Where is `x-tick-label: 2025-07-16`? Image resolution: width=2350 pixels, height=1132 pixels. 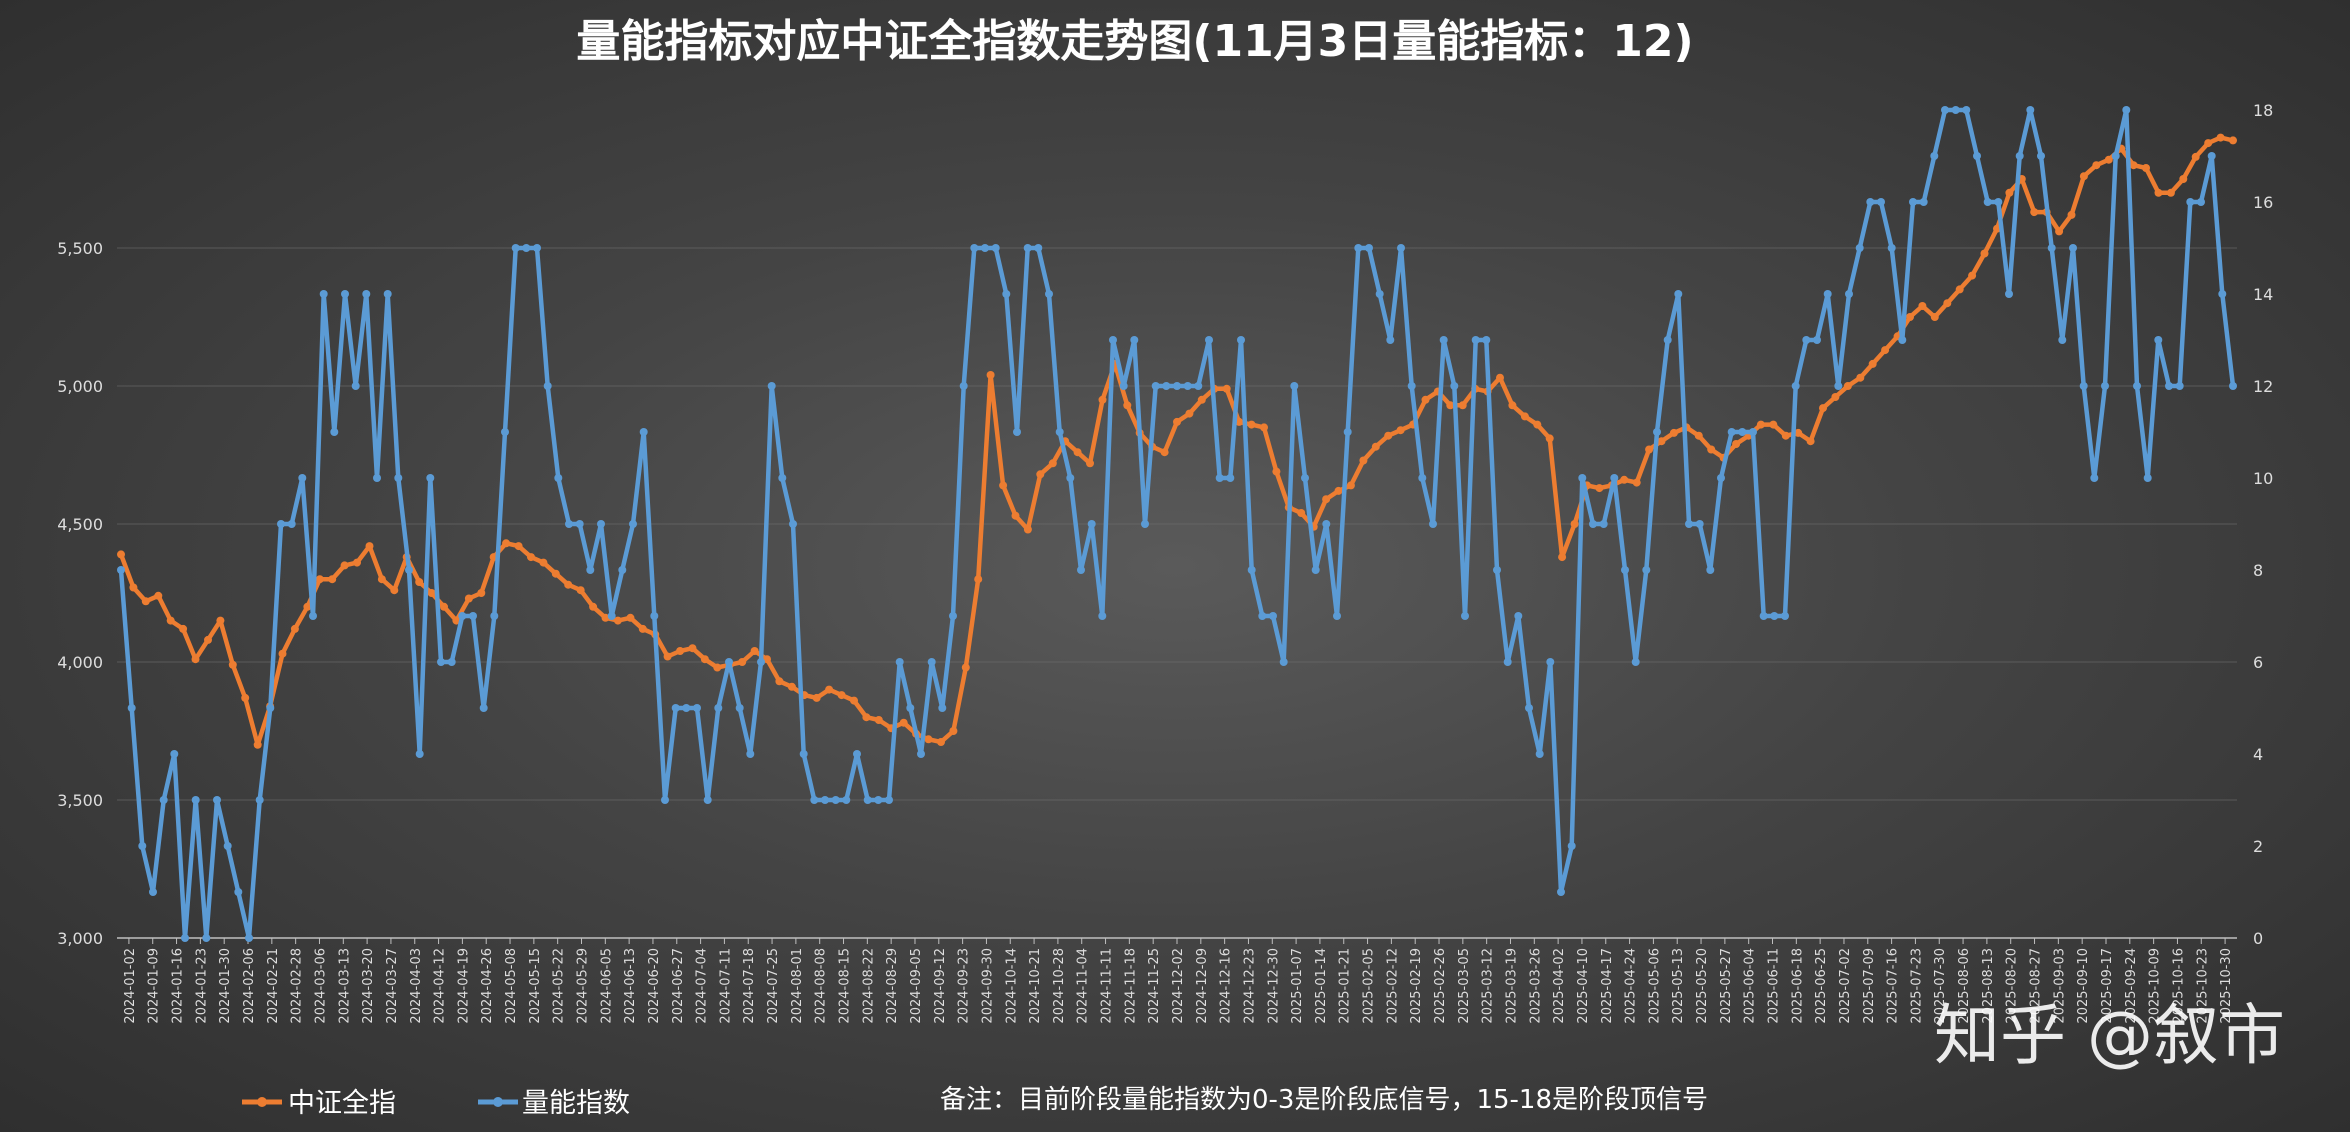
x-tick-label: 2025-07-16 is located at coordinates (1893, 986).